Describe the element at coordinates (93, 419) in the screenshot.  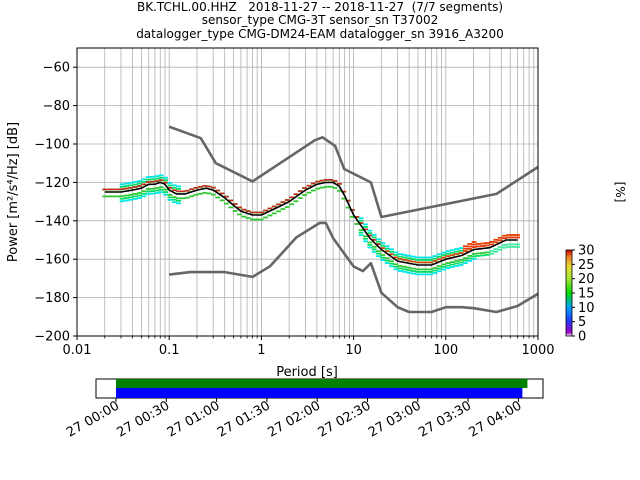
I see `timeline-tick-label: 27 00:00` at that location.